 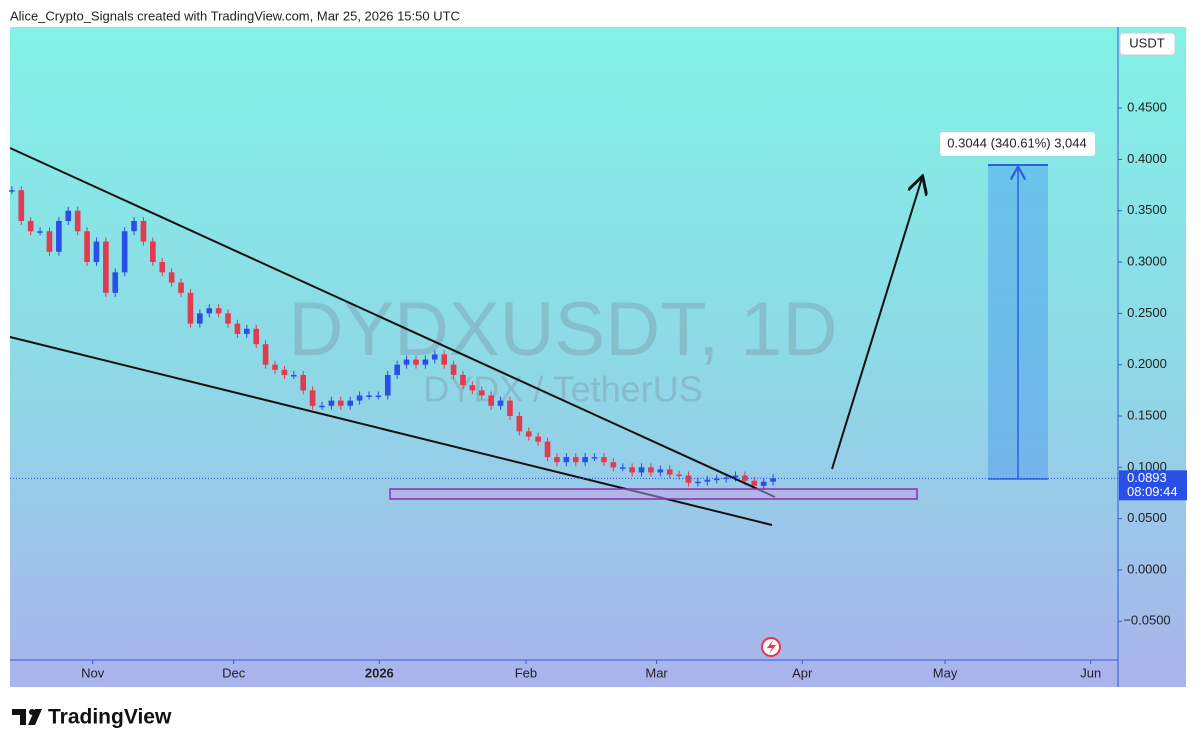 I want to click on x-tick-label: Apr, so click(x=802, y=672).